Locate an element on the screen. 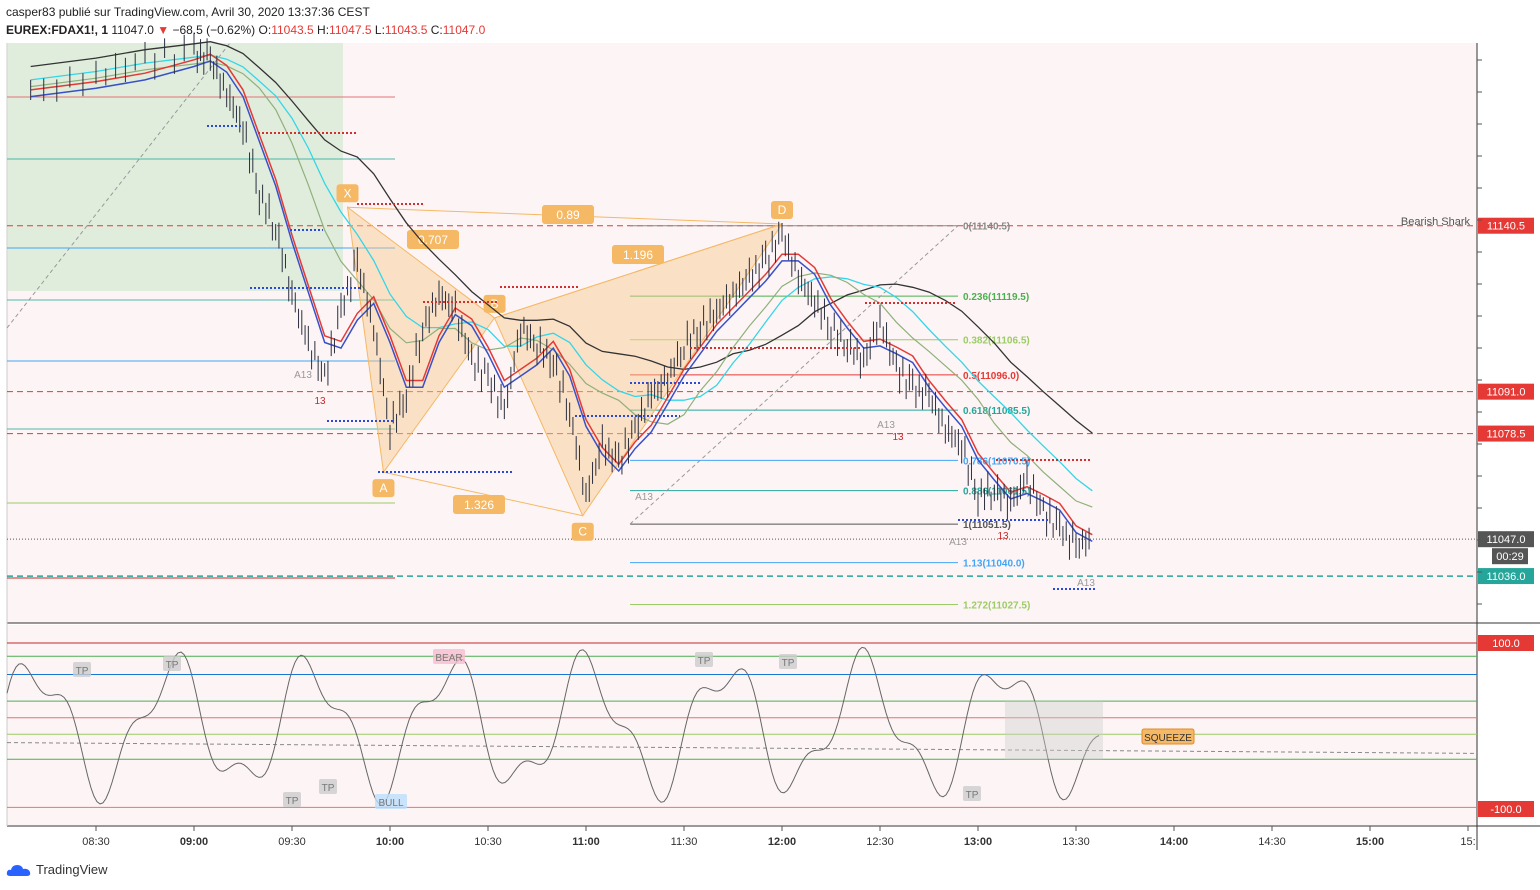  countdown-bg is located at coordinates (1510, 556).